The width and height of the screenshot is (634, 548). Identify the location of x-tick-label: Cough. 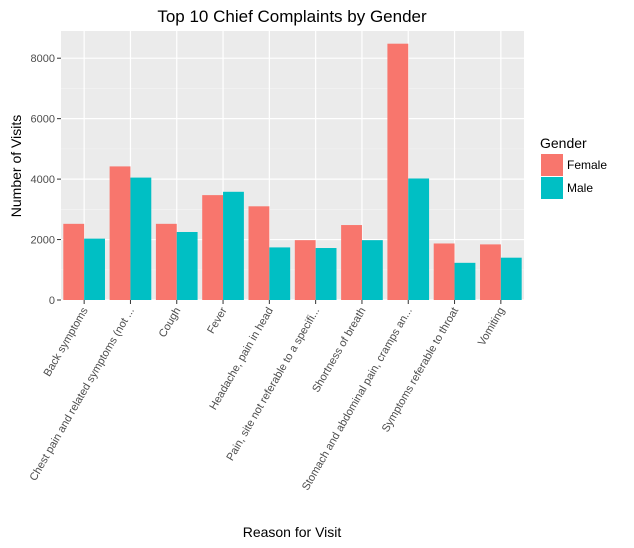
(170, 323).